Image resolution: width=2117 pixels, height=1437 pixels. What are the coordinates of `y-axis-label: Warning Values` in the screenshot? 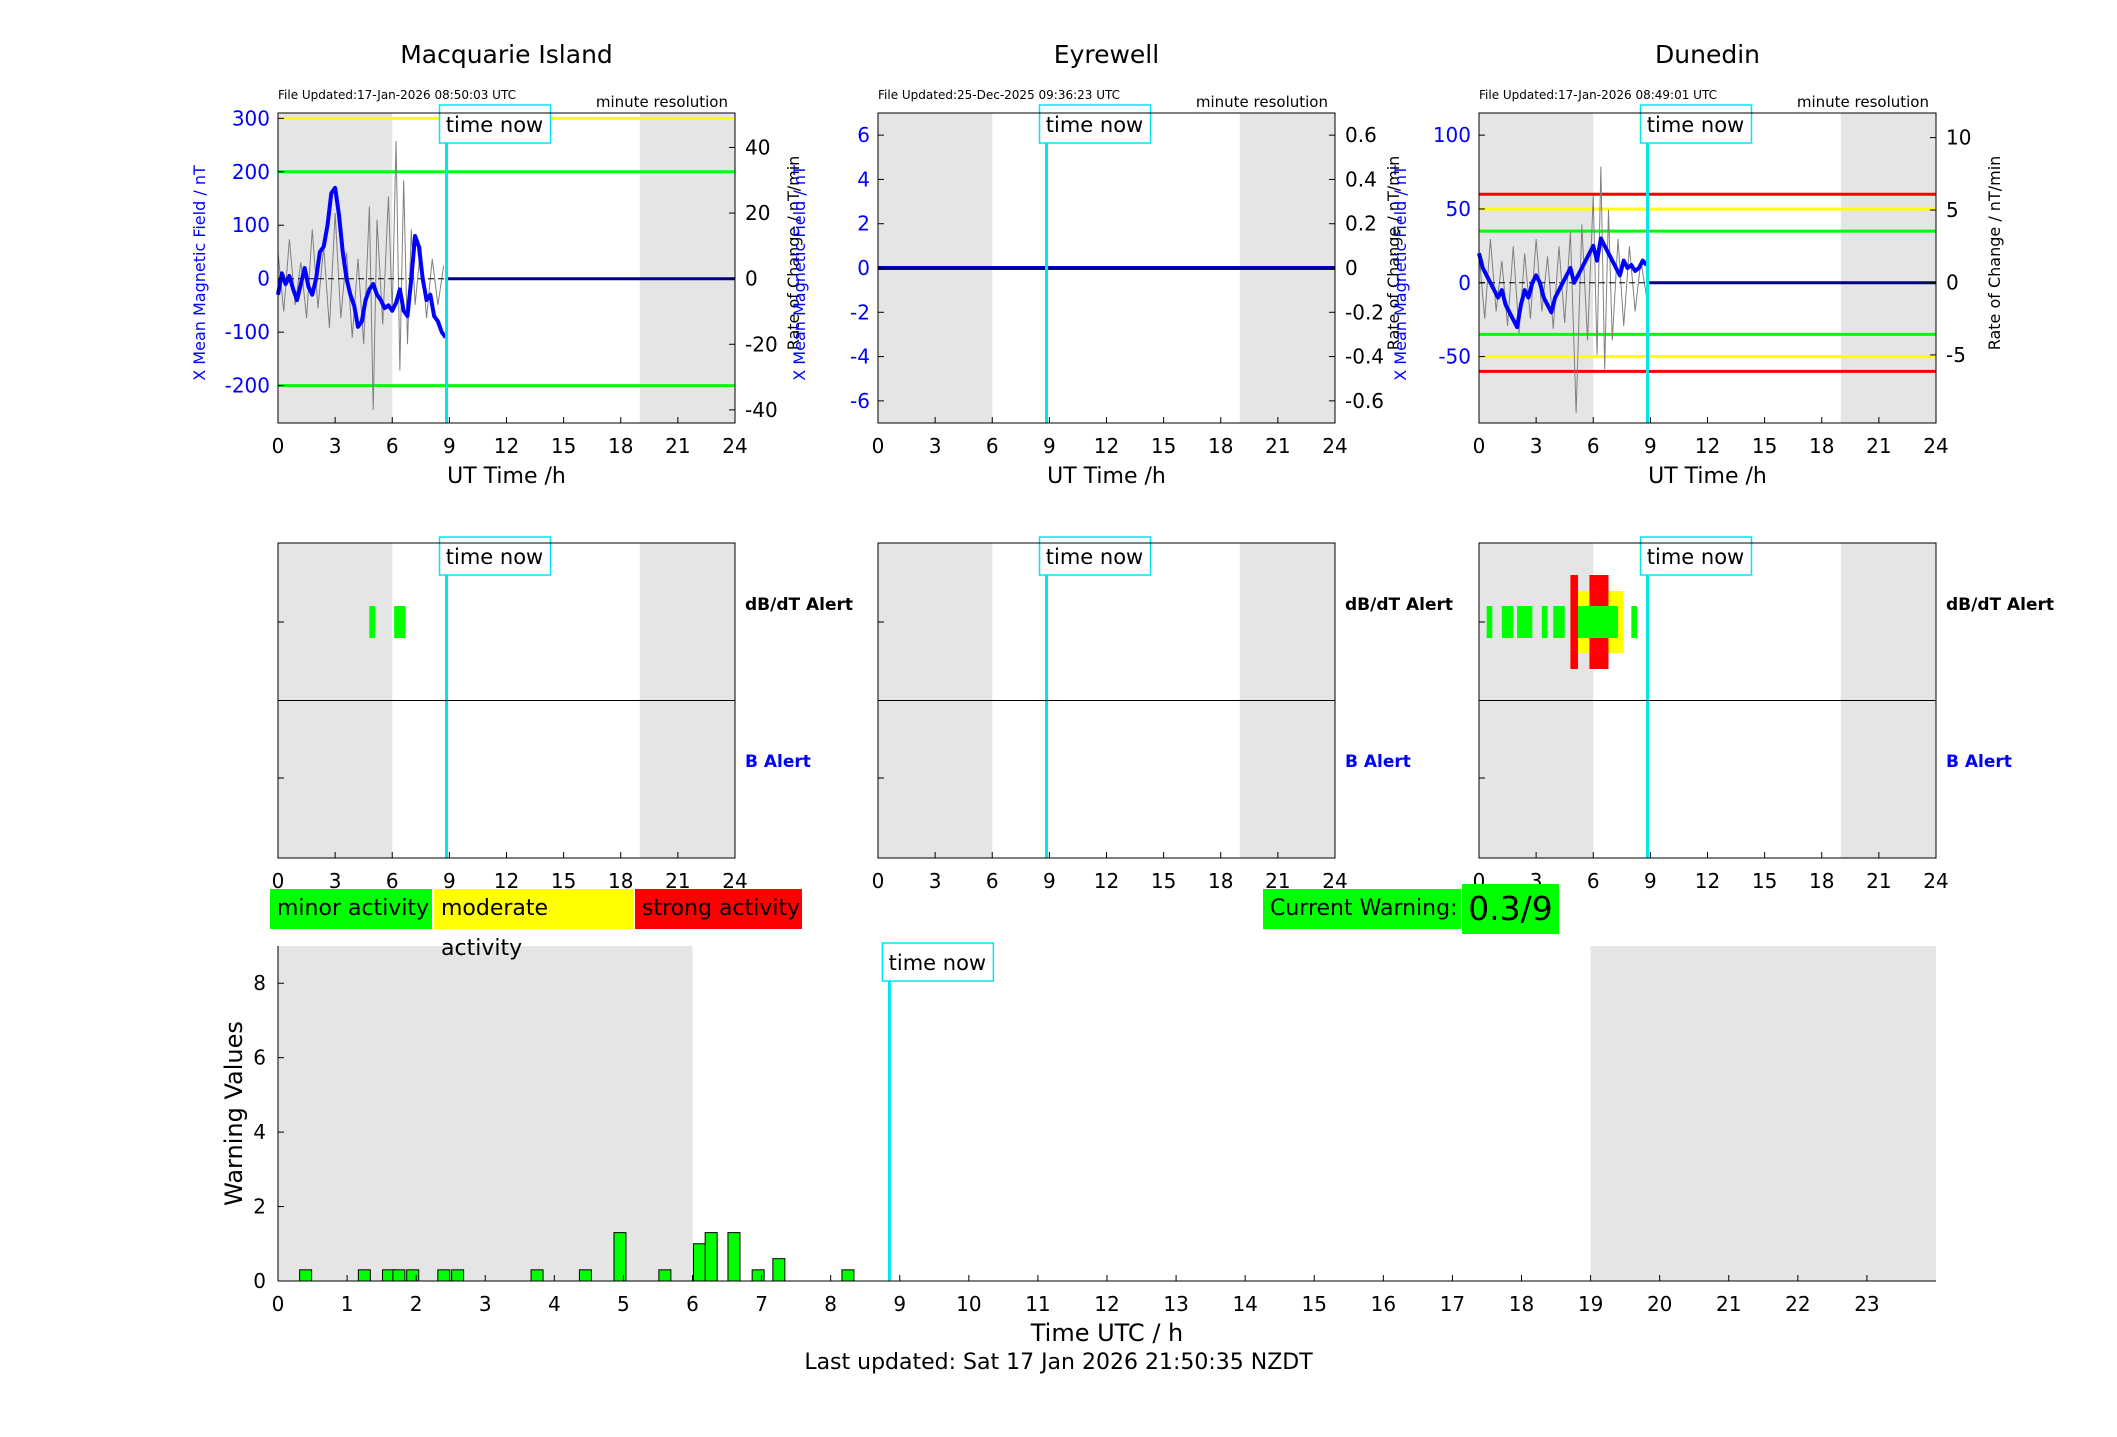 It's located at (234, 1113).